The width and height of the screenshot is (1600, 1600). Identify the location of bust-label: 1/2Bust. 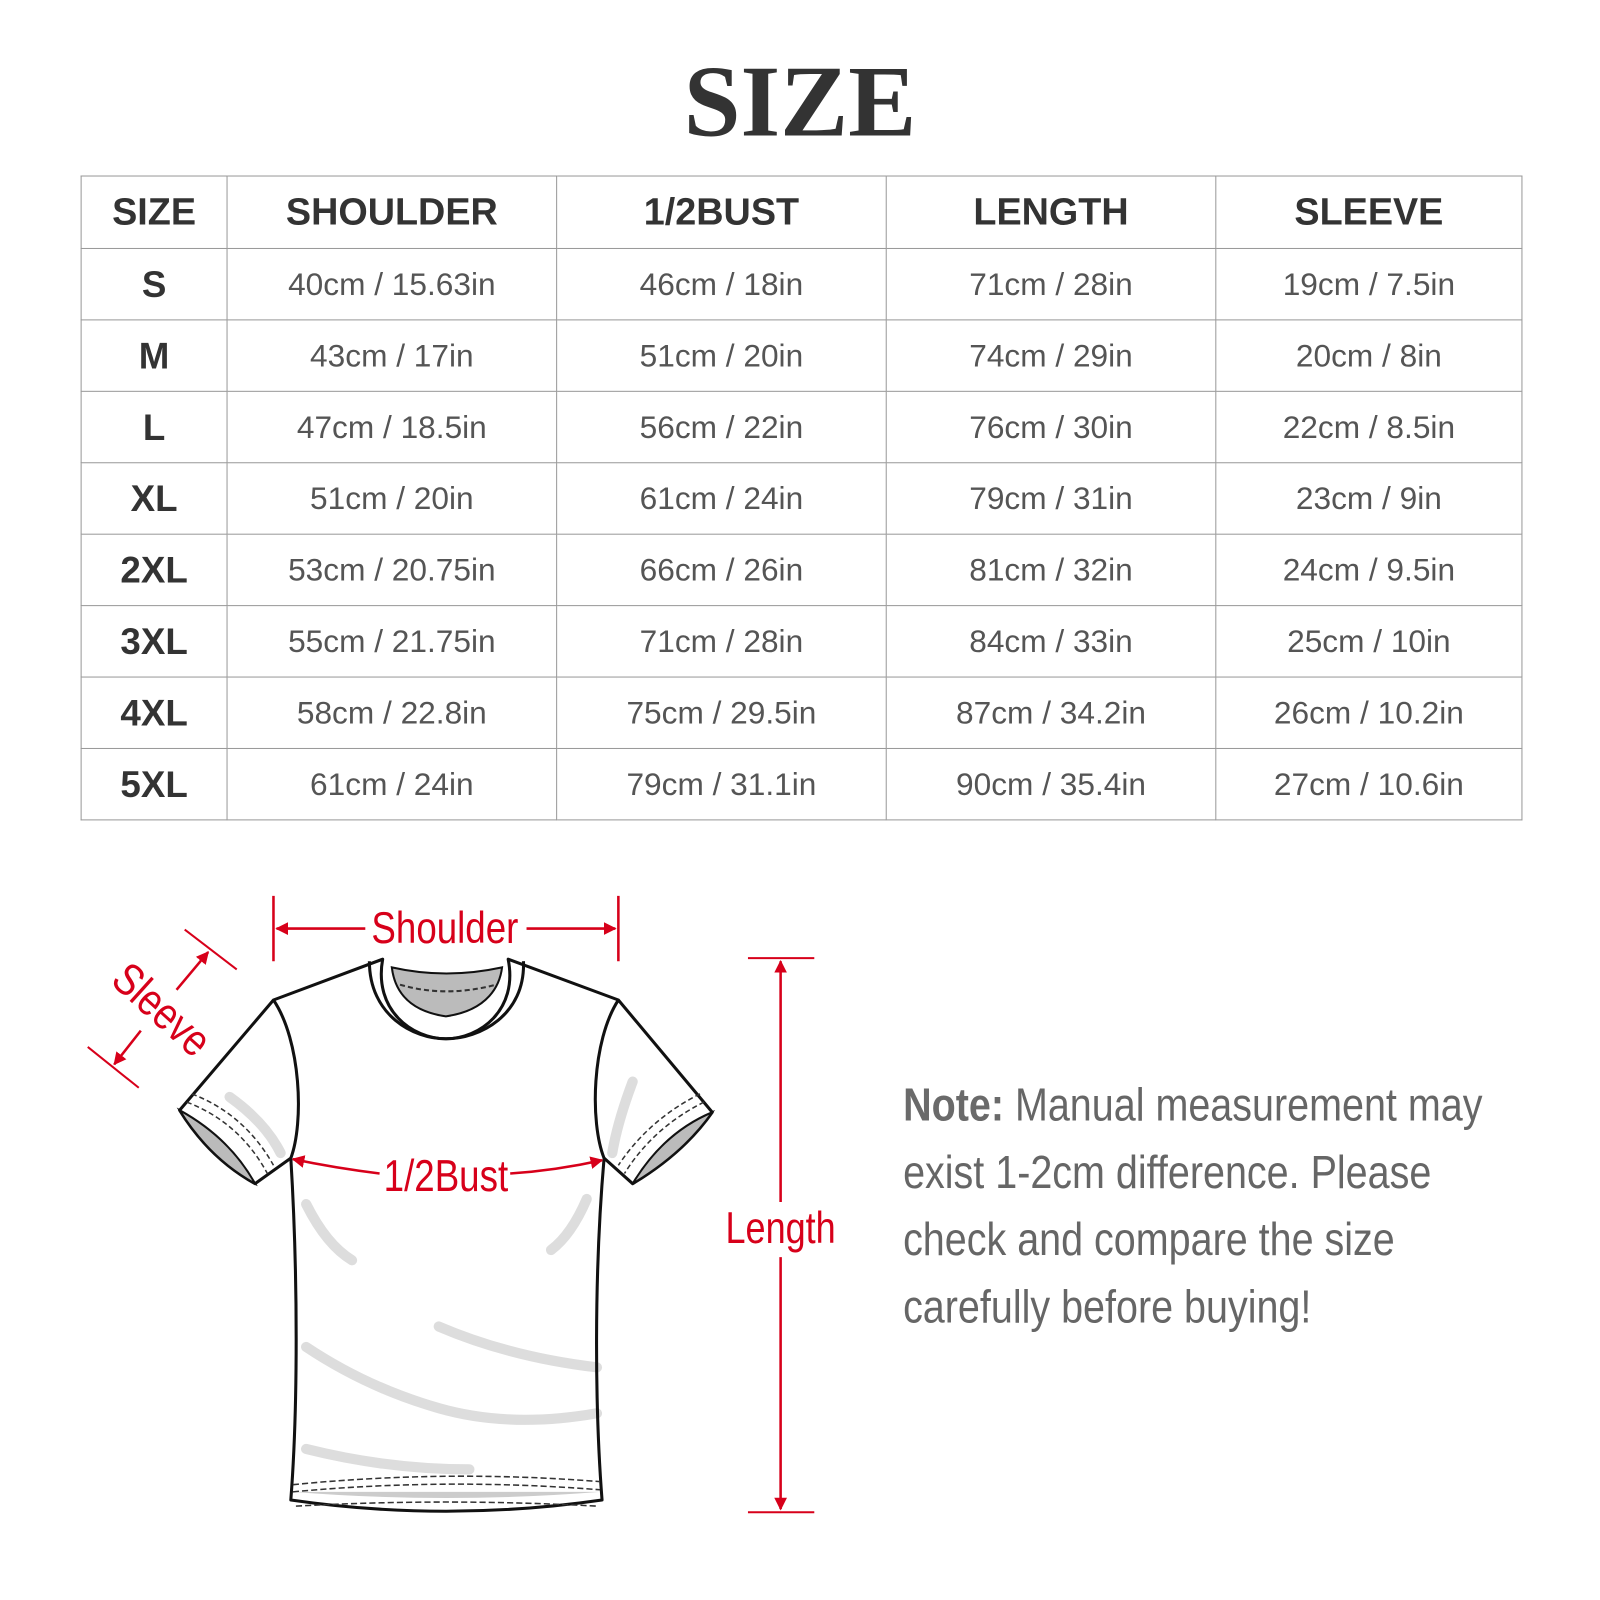
(446, 1175).